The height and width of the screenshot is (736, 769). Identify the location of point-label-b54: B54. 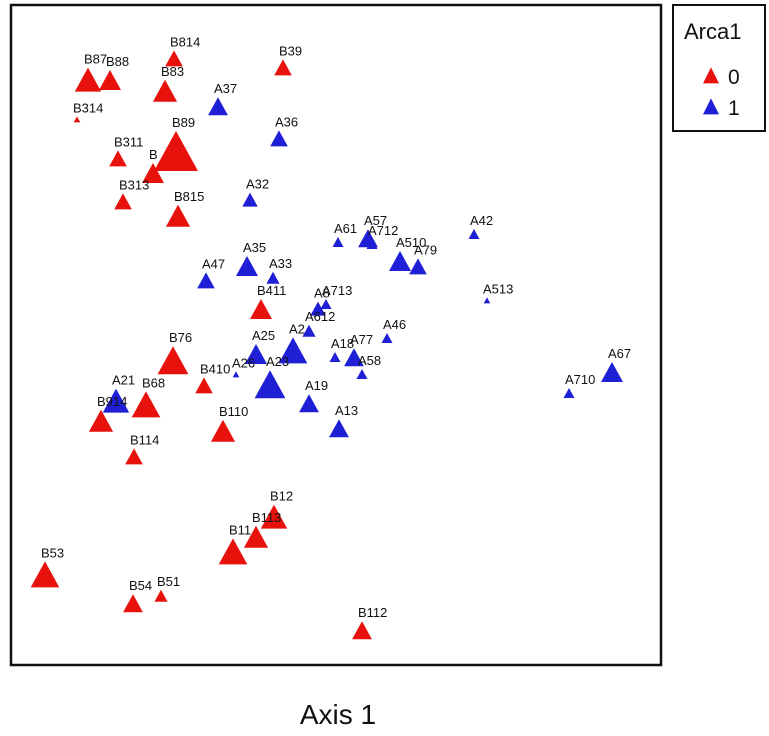
(140, 585).